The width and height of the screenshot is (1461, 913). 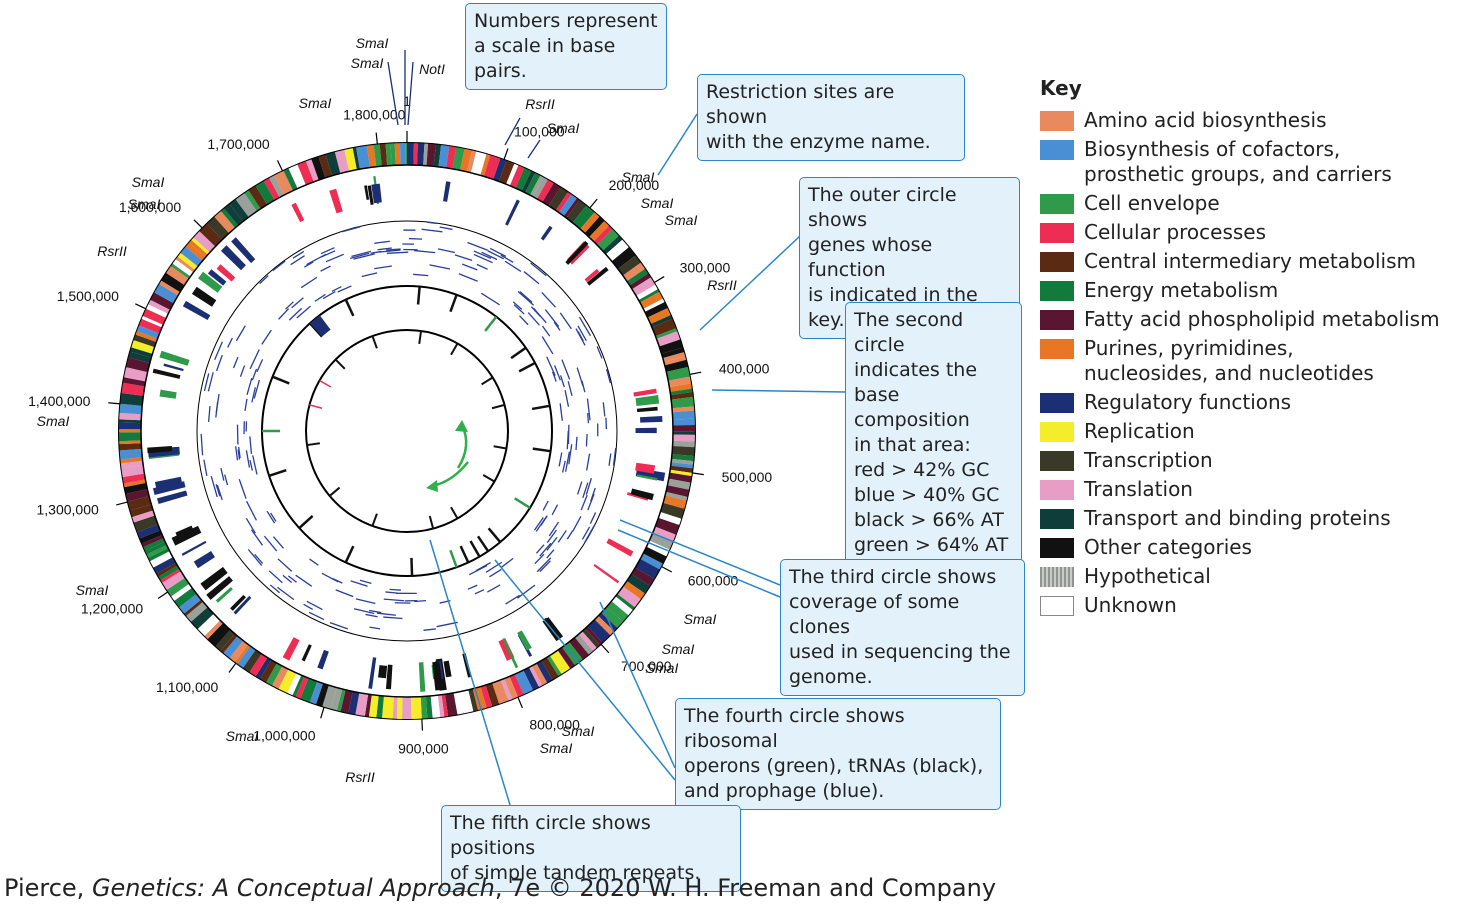 I want to click on fourth-circle-tick, so click(x=518, y=353).